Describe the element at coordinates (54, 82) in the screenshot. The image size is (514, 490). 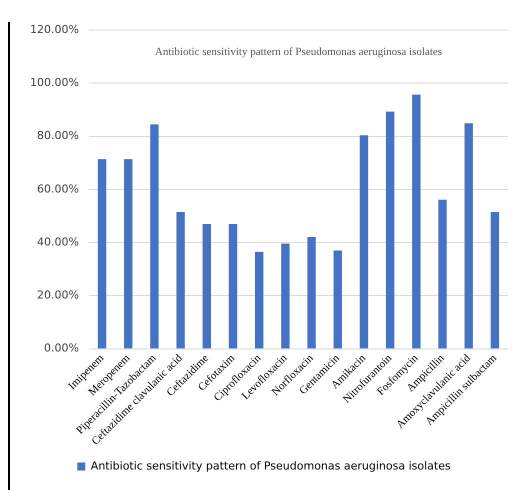
I see `y-tick-label: 100.00%` at that location.